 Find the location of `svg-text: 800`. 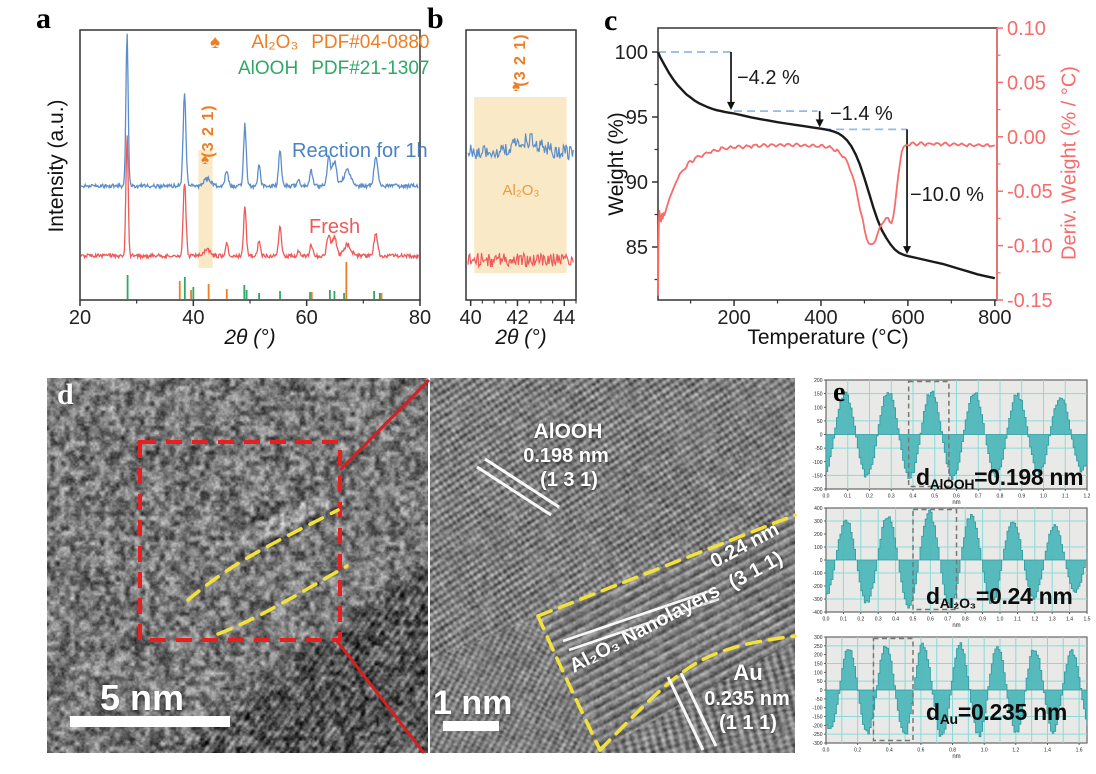

svg-text: 800 is located at coordinates (994, 318).